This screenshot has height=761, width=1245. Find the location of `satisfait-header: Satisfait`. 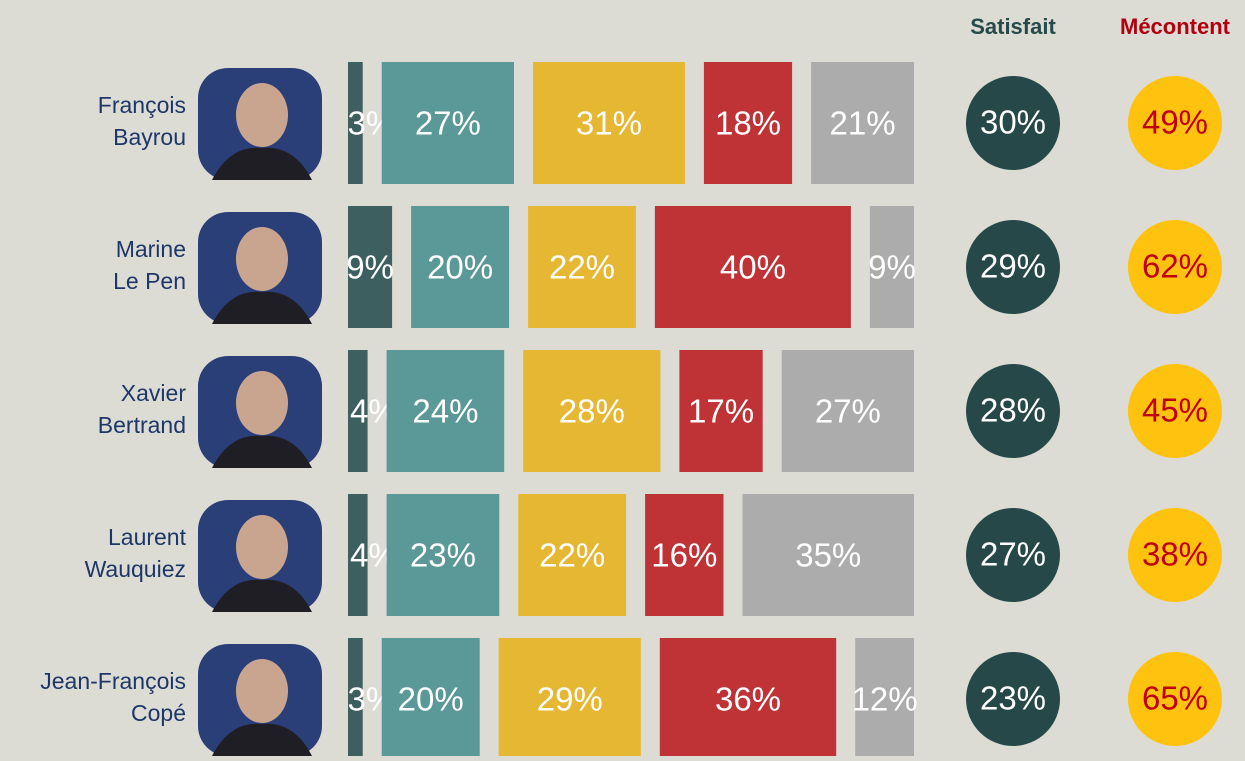

satisfait-header: Satisfait is located at coordinates (1013, 26).